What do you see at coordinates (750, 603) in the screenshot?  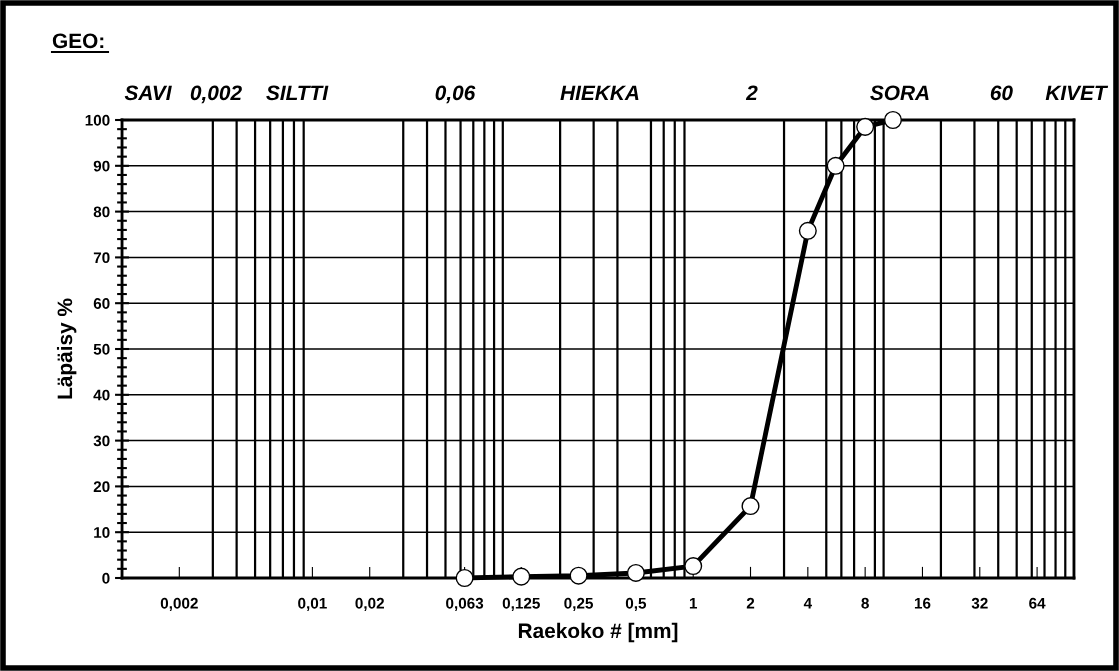 I see `x-tick-label: 2` at bounding box center [750, 603].